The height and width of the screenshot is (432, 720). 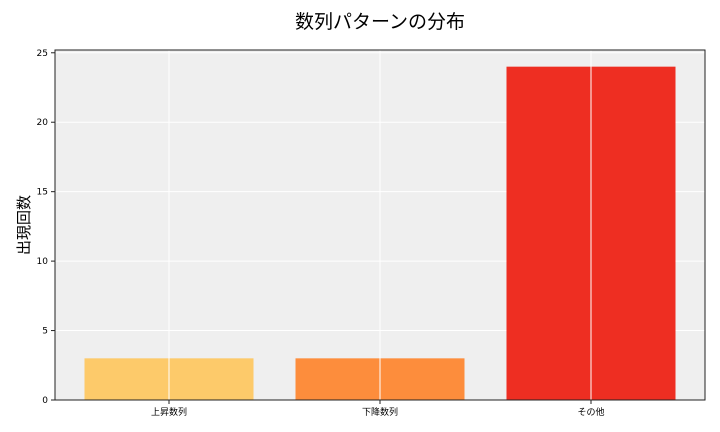 What do you see at coordinates (24, 225) in the screenshot?
I see `y-axis-label: 出現回数` at bounding box center [24, 225].